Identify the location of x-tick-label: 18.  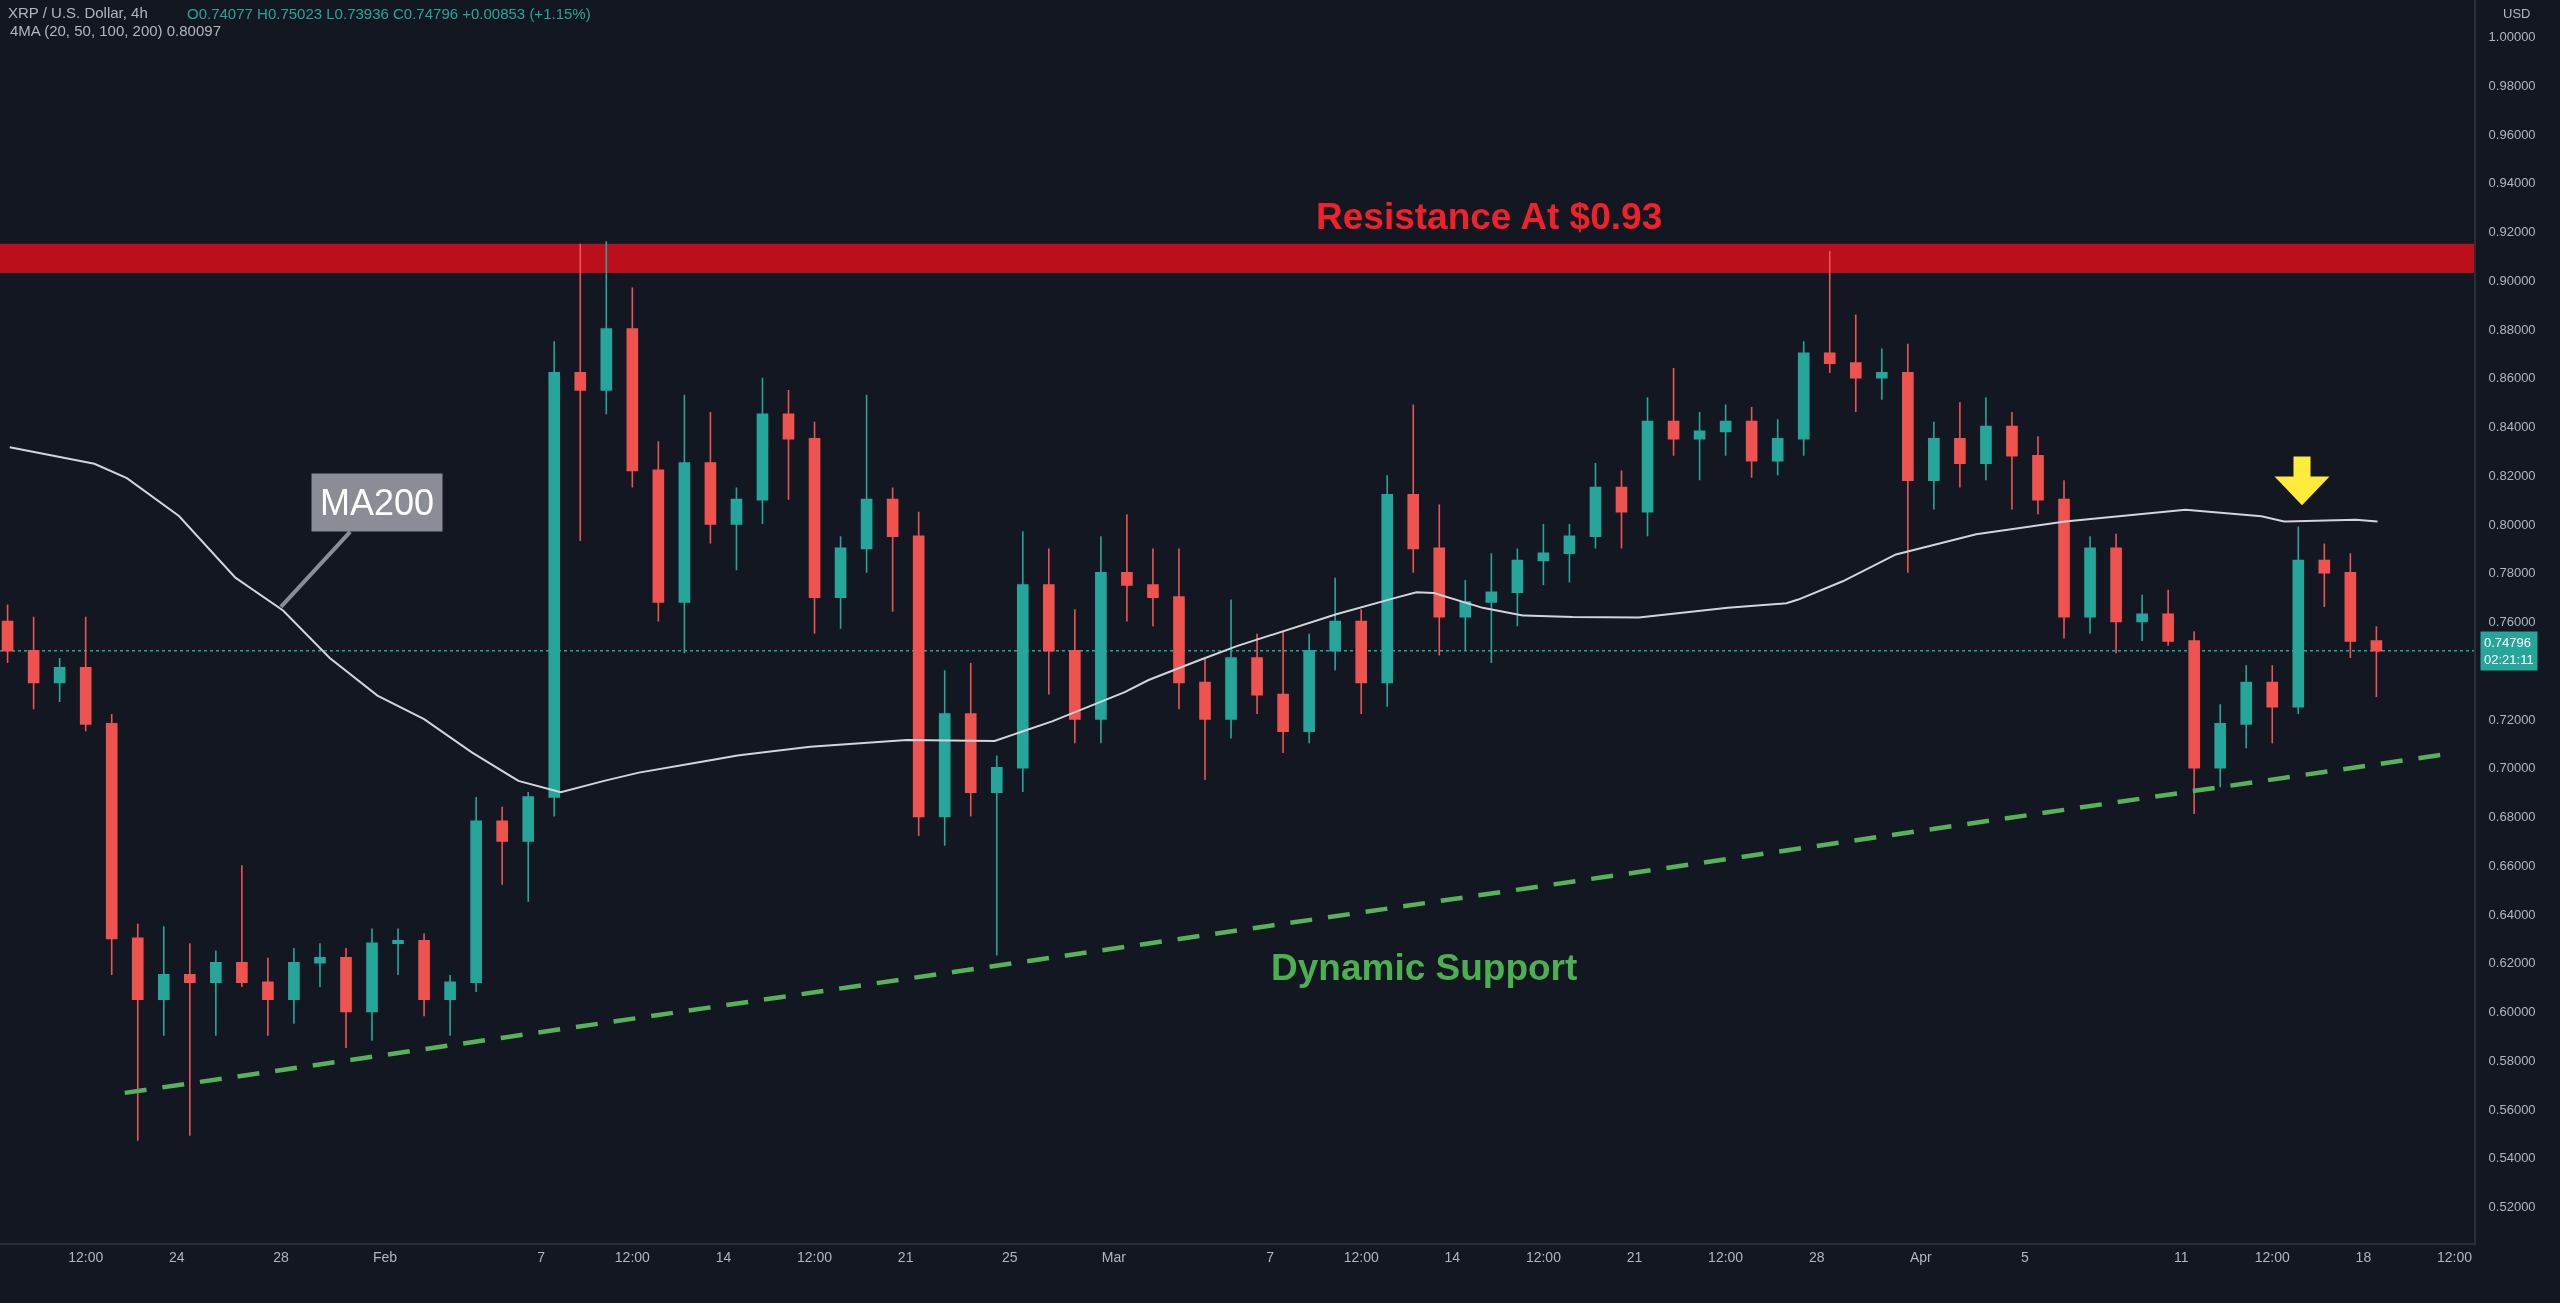
(2363, 1256).